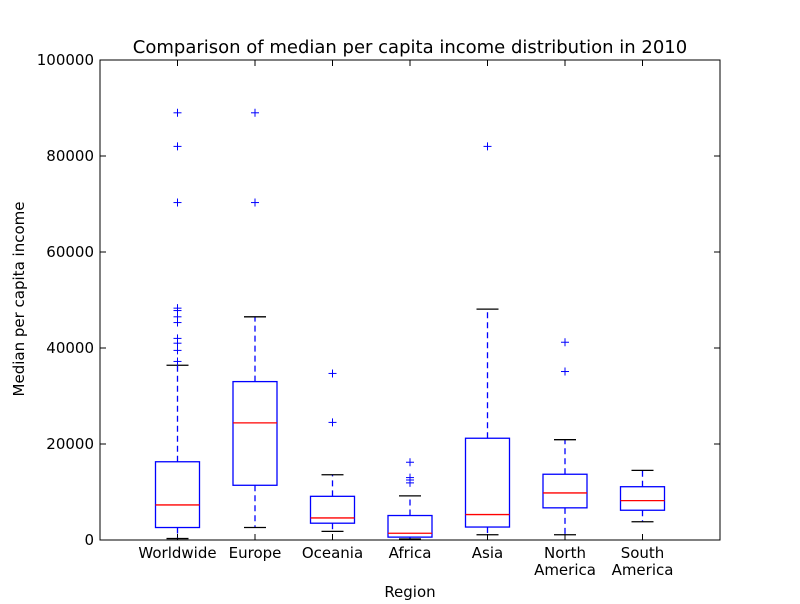 The width and height of the screenshot is (800, 604). I want to click on y-tick-label: 0, so click(89, 540).